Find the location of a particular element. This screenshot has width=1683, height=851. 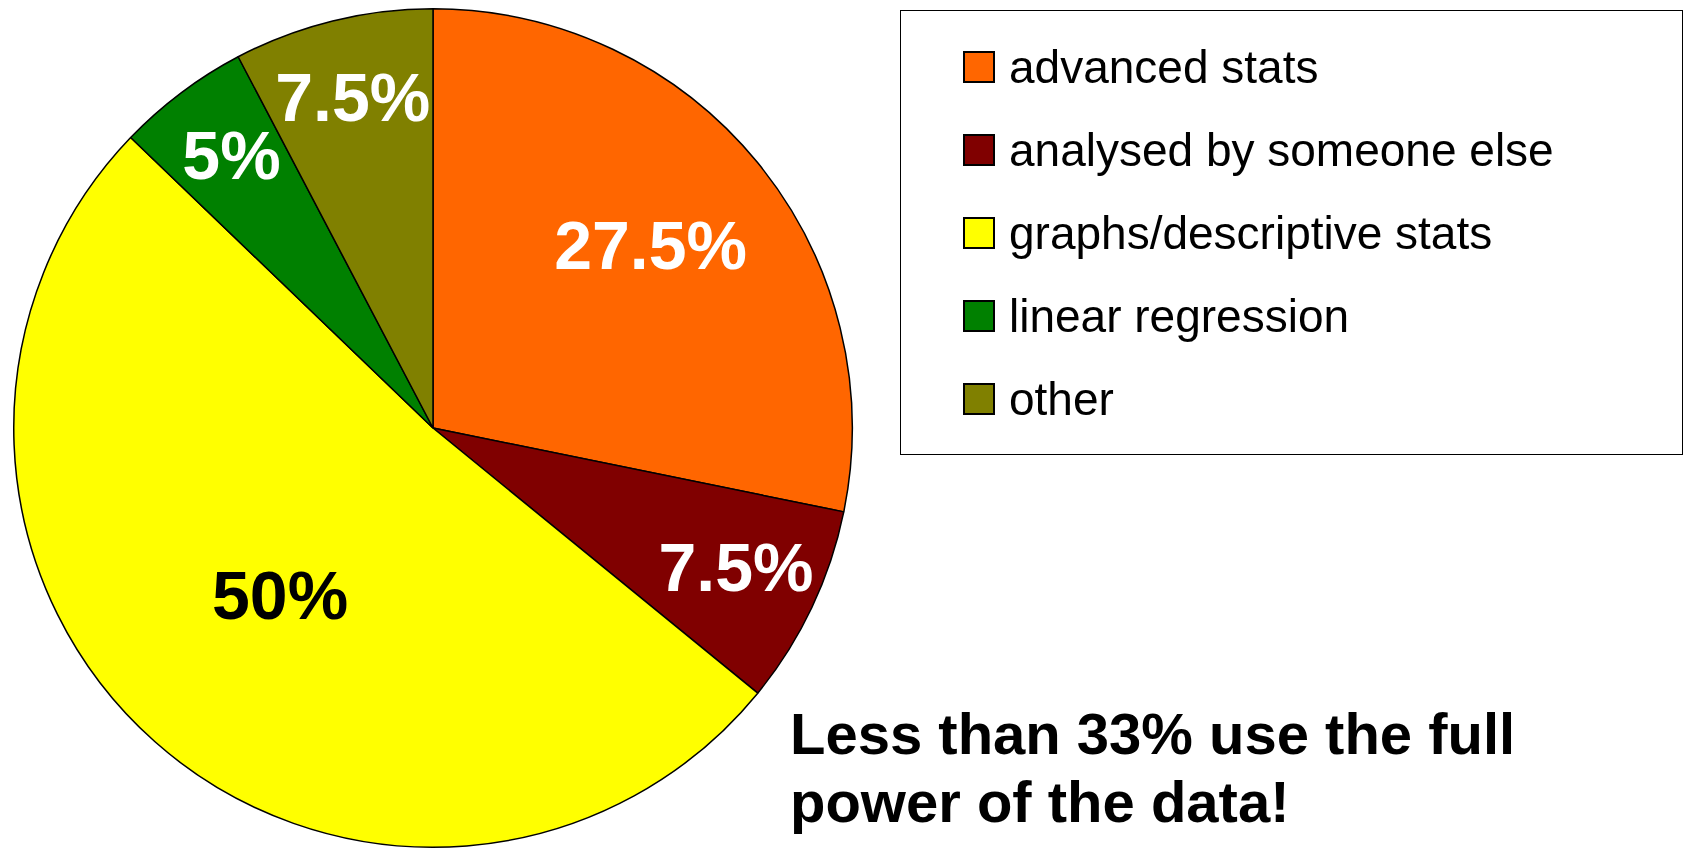

text: Less than 33% use the full power of the data! is located at coordinates (1153, 768).